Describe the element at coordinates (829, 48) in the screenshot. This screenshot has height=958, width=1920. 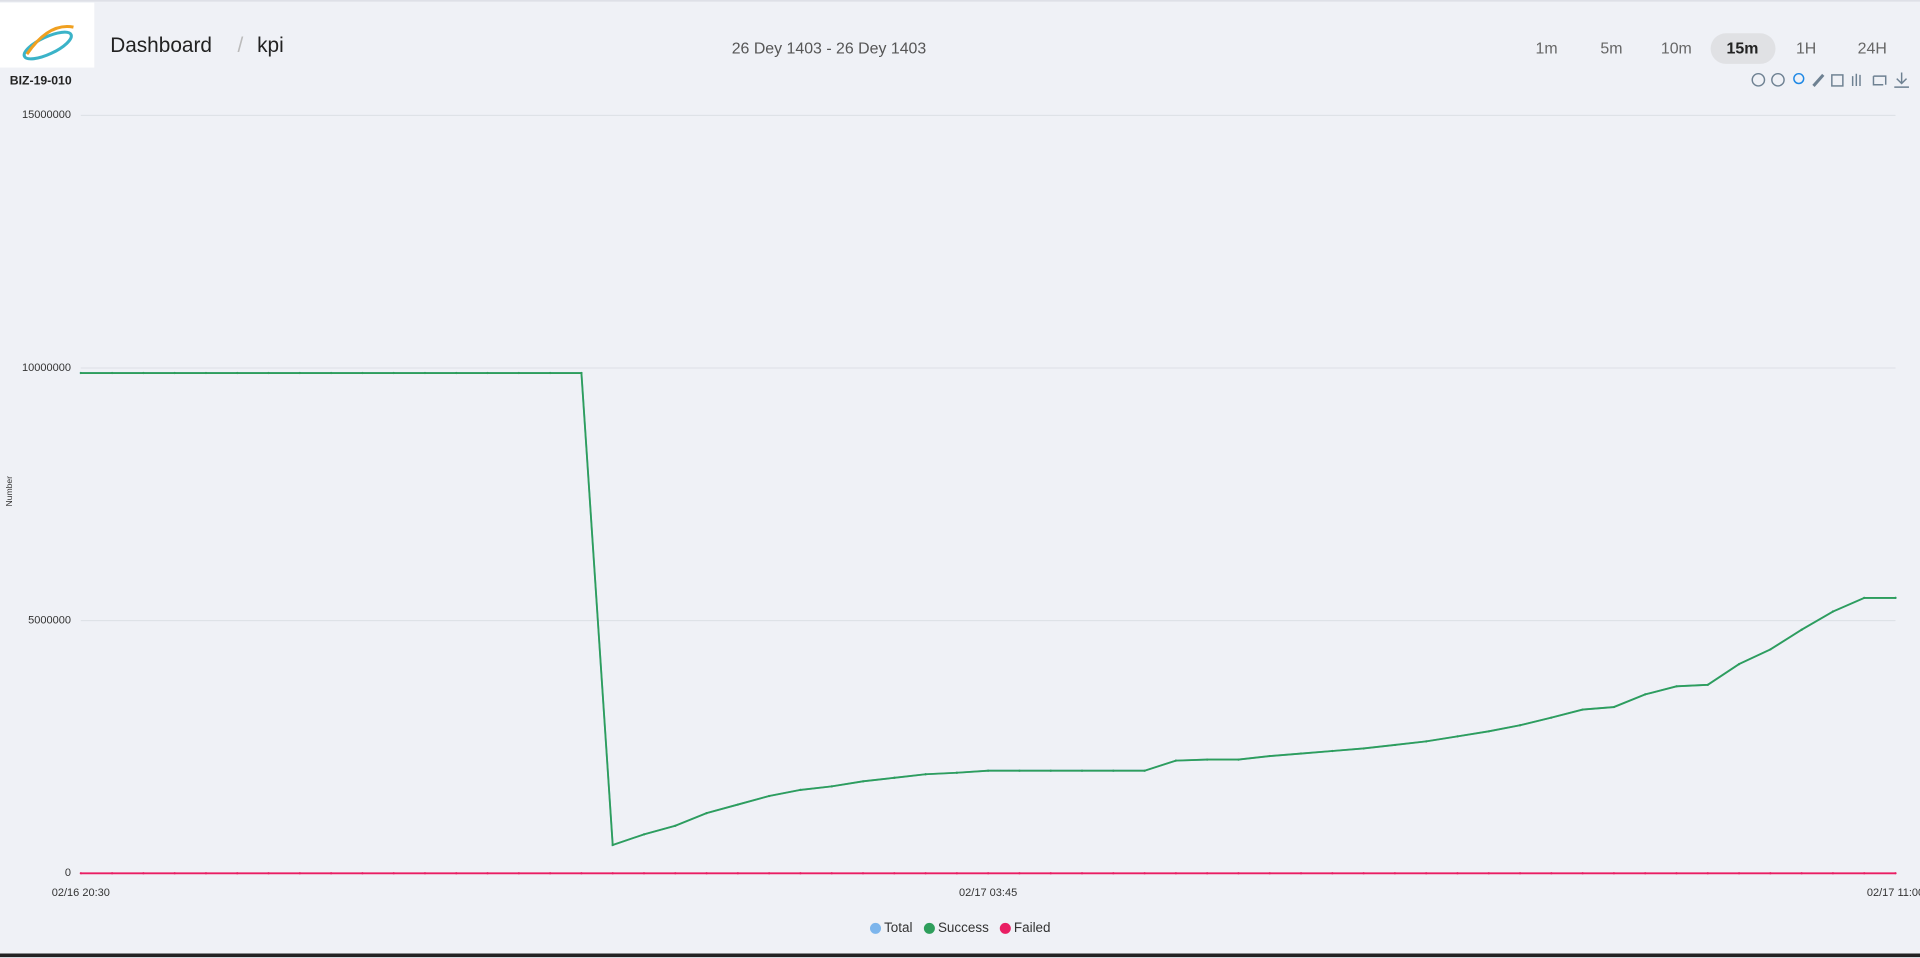
I see `date-range: 26 Dey 1403 - 26 Dey 1403` at that location.